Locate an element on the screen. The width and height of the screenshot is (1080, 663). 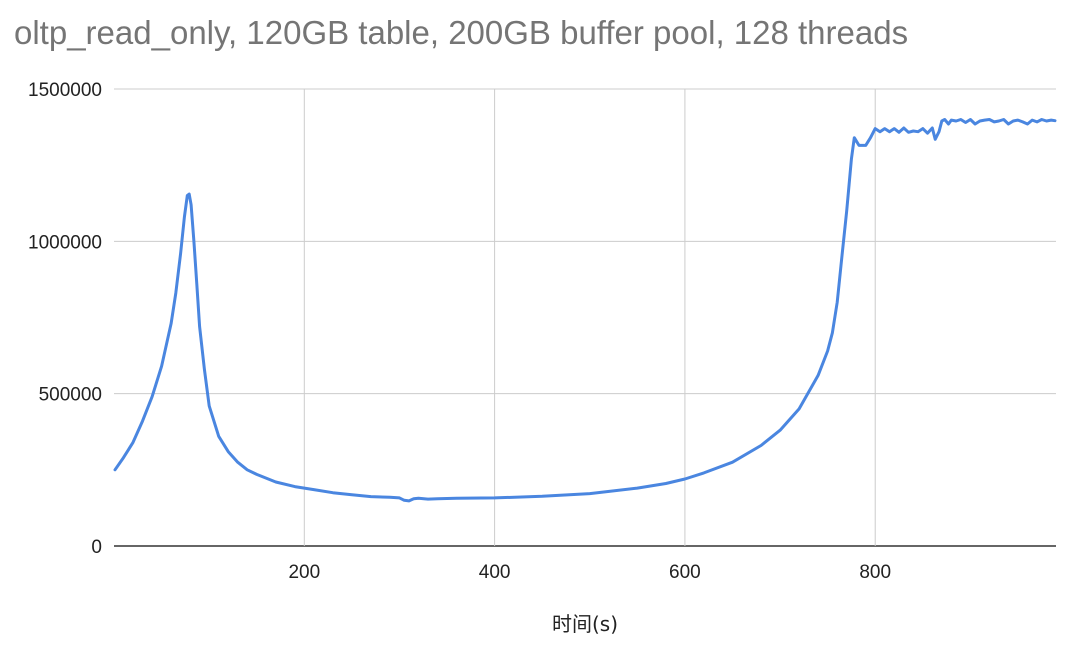
y-tick-label: 0 is located at coordinates (96, 547).